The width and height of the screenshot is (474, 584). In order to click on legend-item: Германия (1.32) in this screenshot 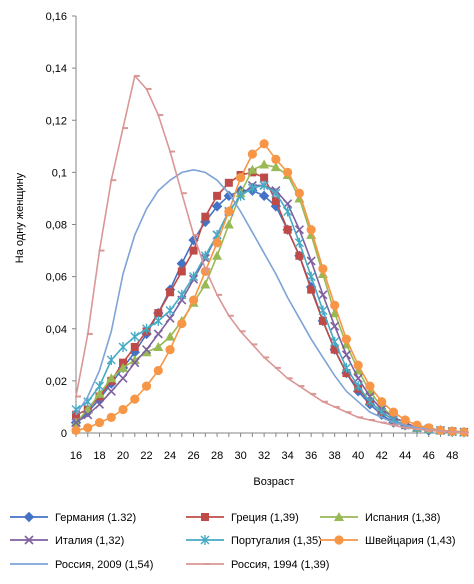, I will do `click(73, 517)`.